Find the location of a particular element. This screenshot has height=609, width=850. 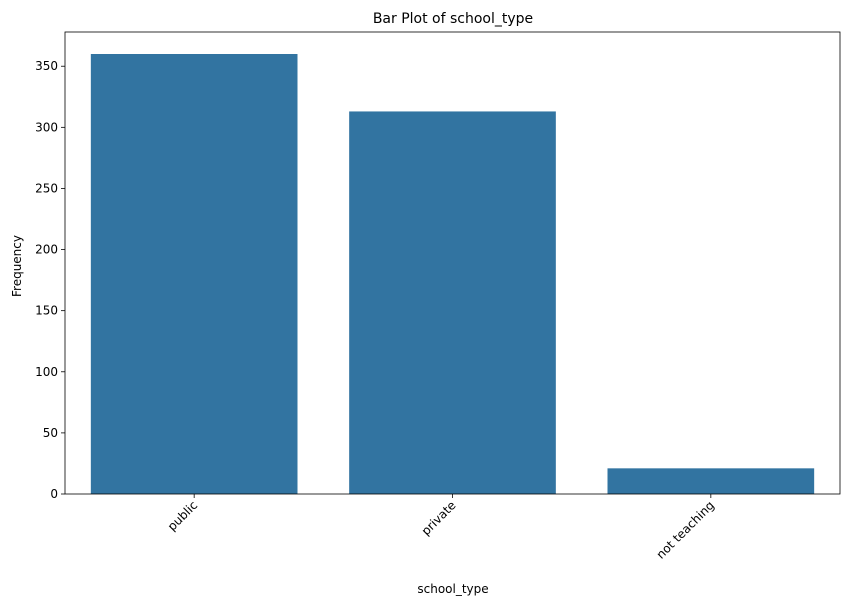

x-axis: public private not teaching is located at coordinates (441, 528).